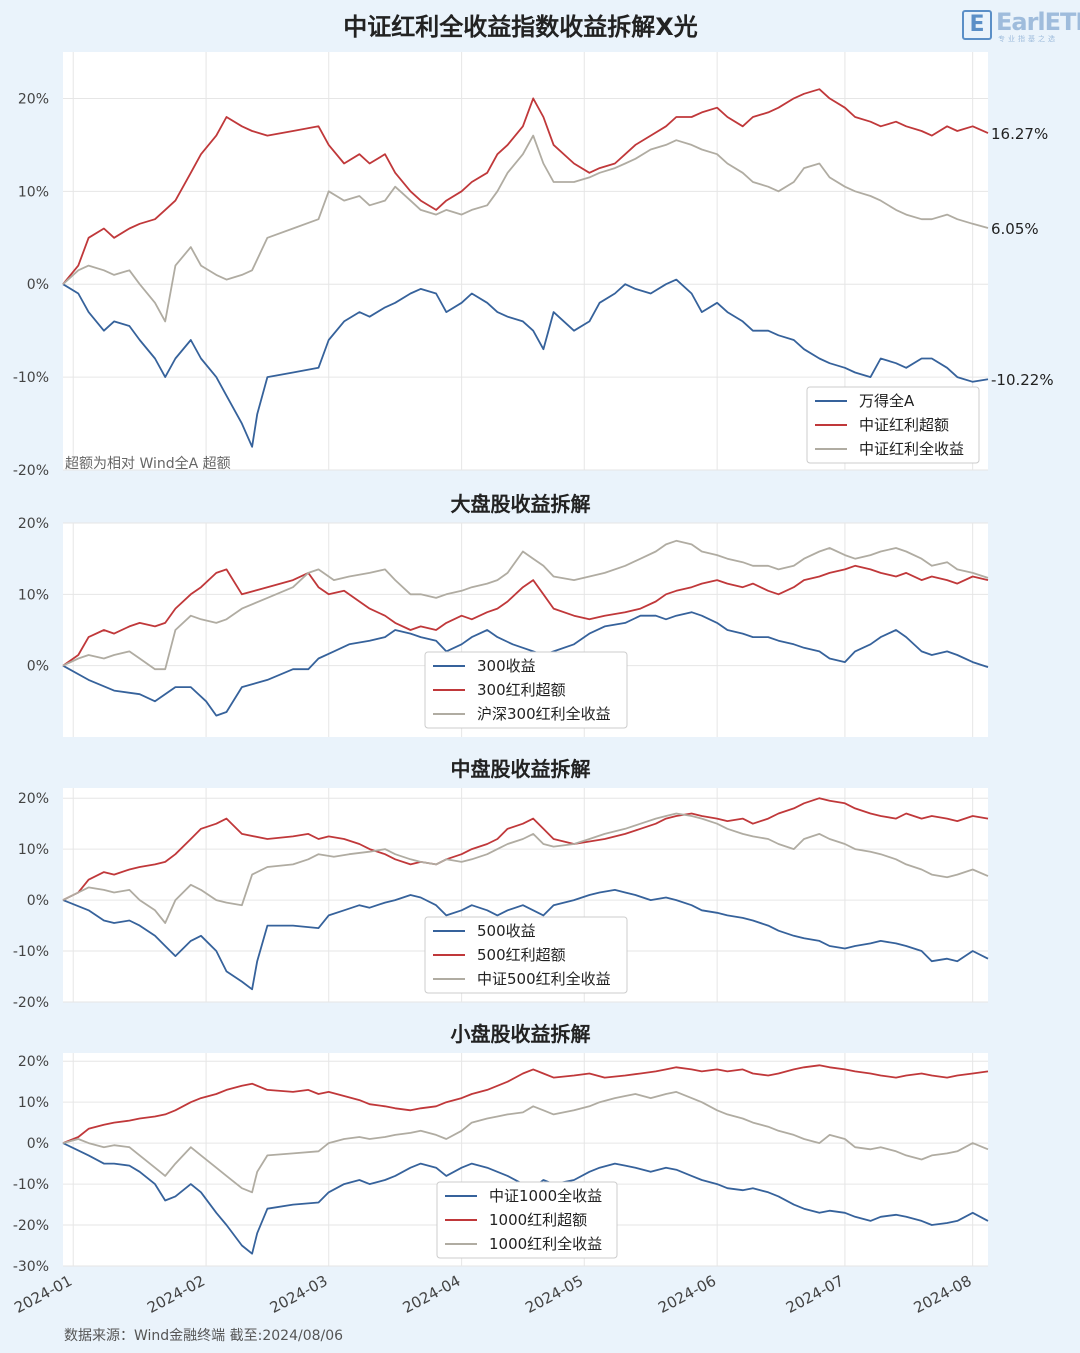  I want to click on x-tick-label: 2024-02, so click(176, 1294).